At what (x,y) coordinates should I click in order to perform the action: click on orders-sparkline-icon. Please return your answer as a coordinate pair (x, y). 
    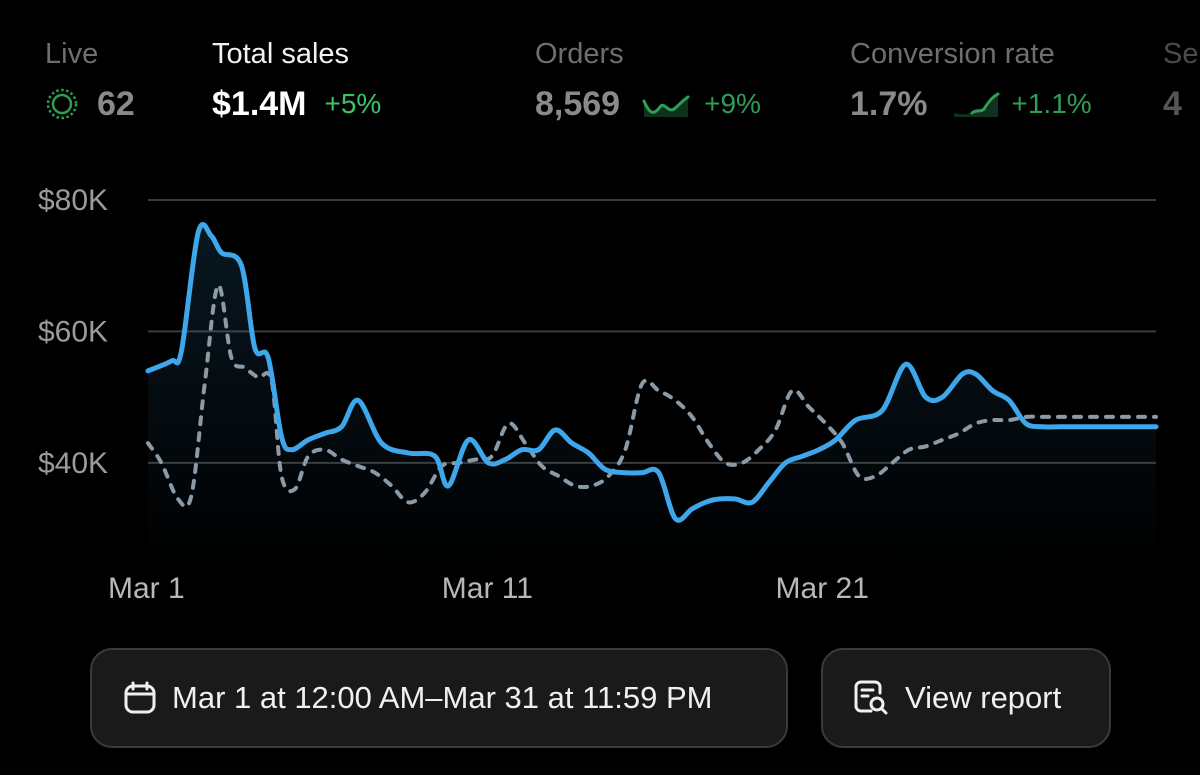
    Looking at the image, I should click on (666, 106).